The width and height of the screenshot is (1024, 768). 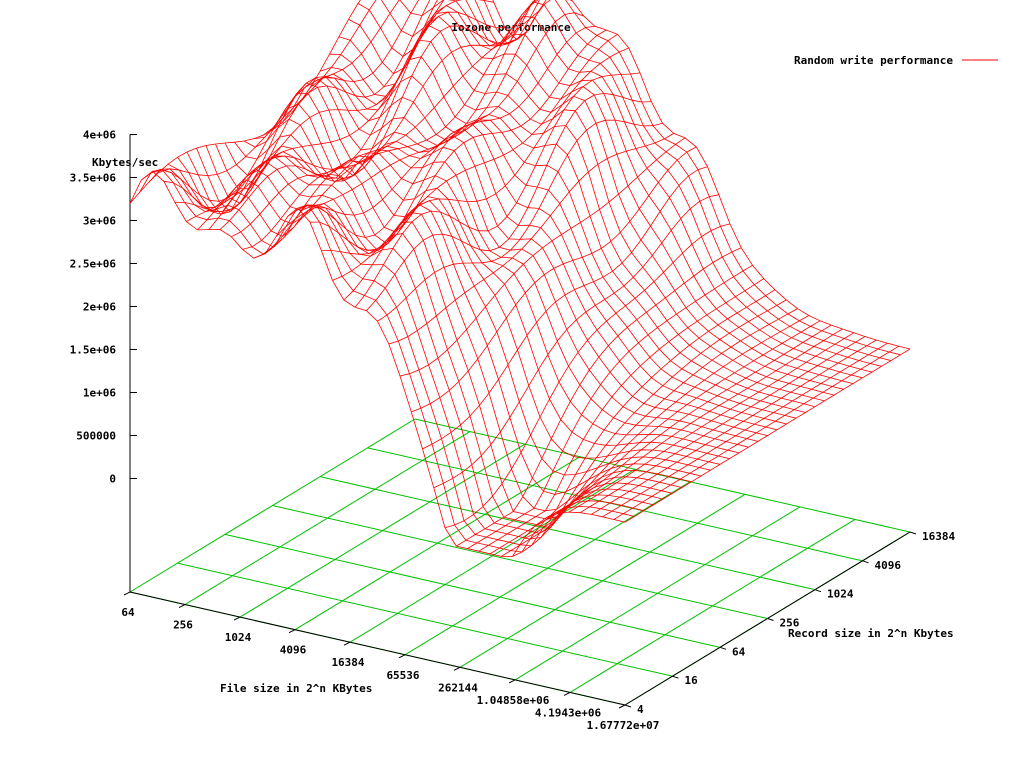 What do you see at coordinates (238, 637) in the screenshot?
I see `x-tick-label: 1024` at bounding box center [238, 637].